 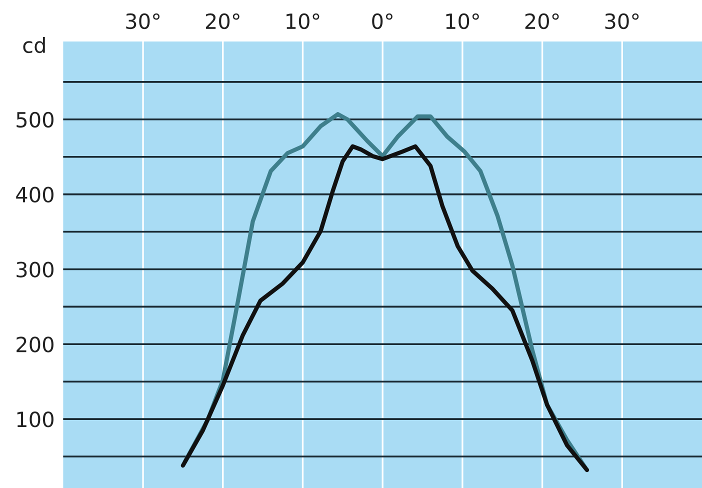 What do you see at coordinates (35, 270) in the screenshot?
I see `y-tick-label: 300` at bounding box center [35, 270].